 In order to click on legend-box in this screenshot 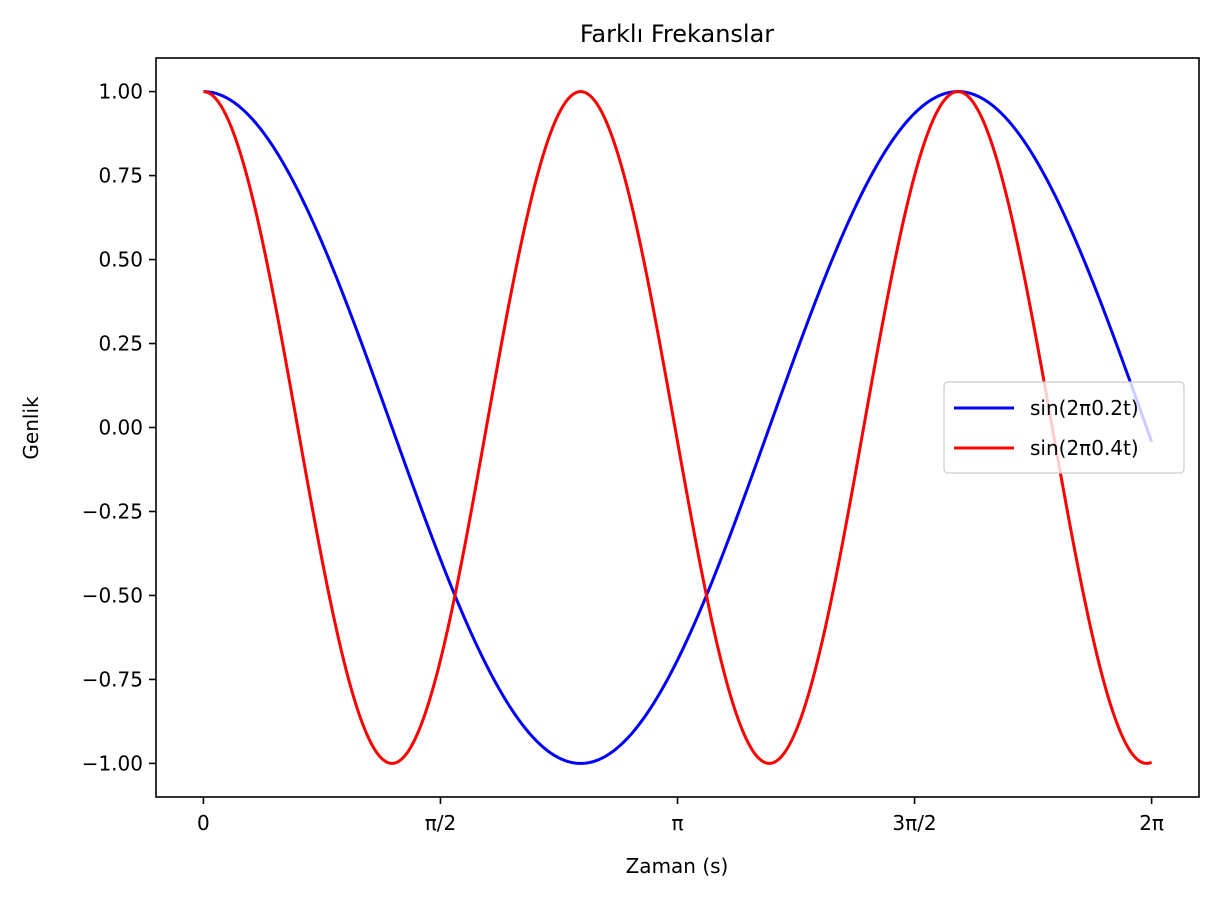, I will do `click(1064, 427)`.